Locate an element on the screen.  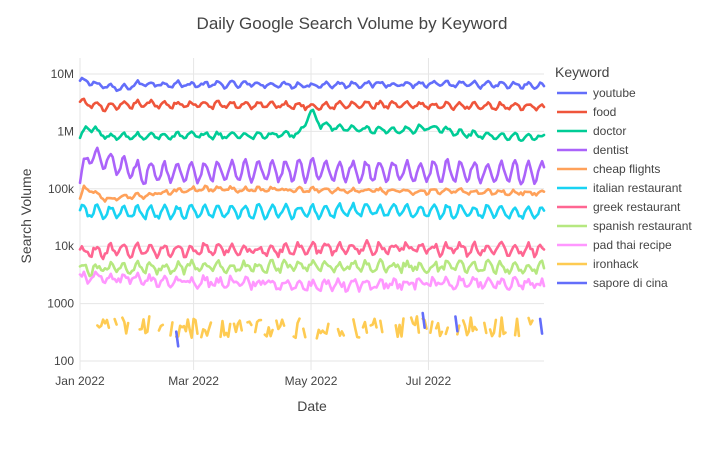
y-axis-title: Search Volume is located at coordinates (26, 215).